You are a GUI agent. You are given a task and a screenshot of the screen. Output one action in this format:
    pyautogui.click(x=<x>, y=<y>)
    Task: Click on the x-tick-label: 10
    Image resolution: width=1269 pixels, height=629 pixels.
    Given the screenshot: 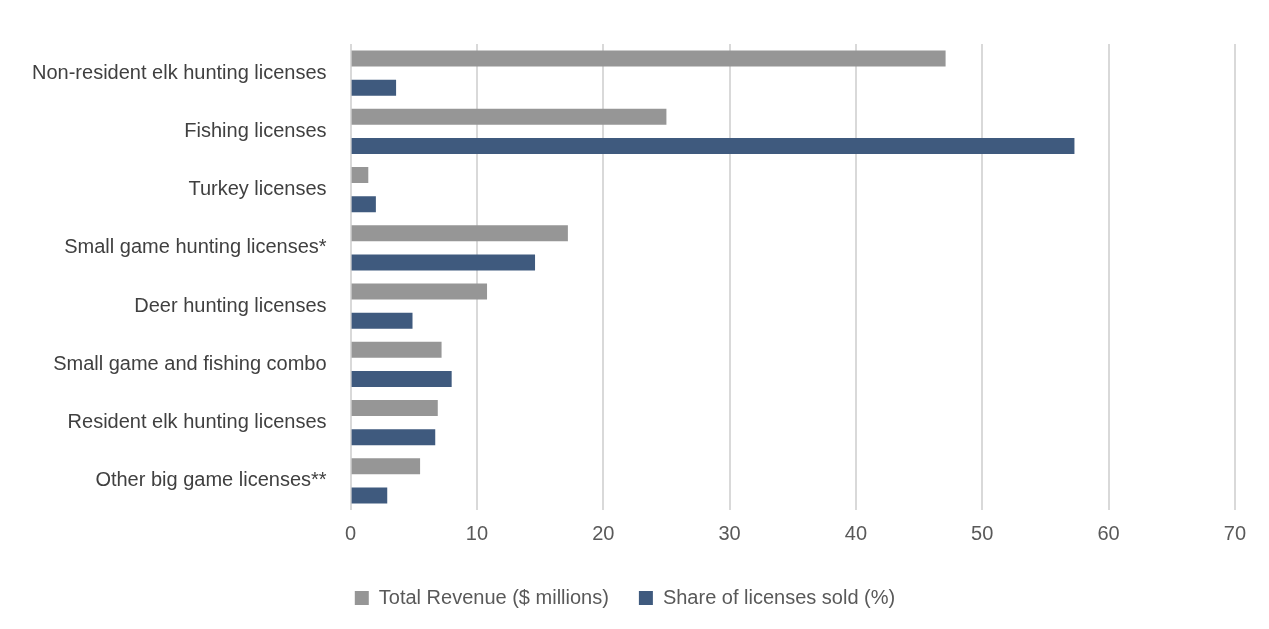 What is the action you would take?
    pyautogui.click(x=477, y=532)
    